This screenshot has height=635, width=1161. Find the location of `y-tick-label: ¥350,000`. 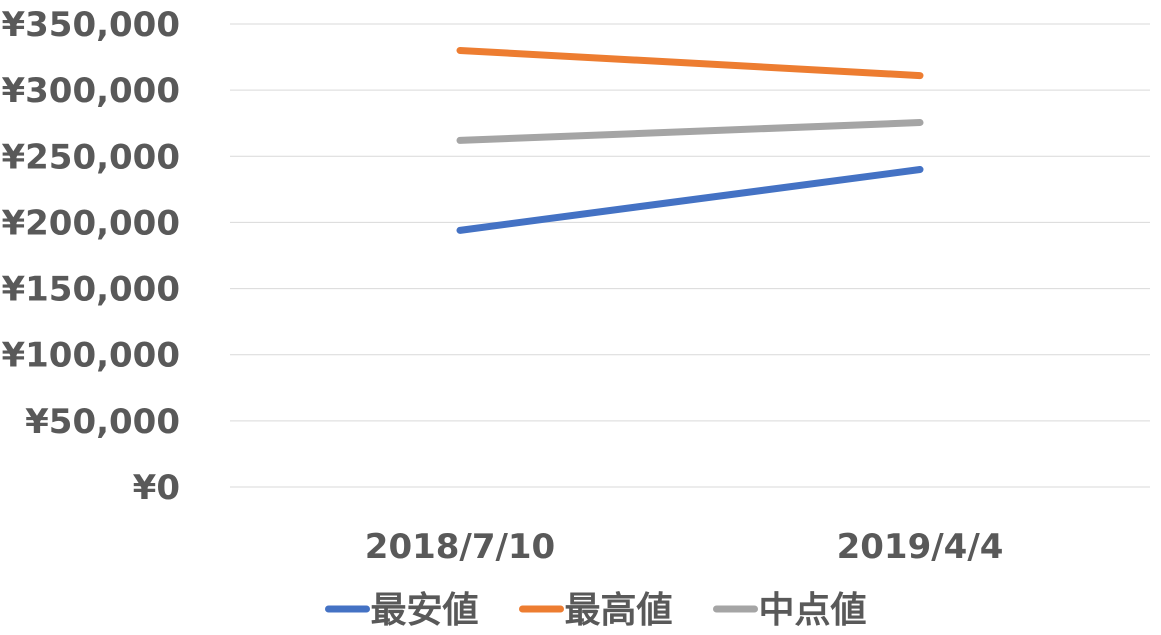

y-tick-label: ¥350,000 is located at coordinates (90, 25).